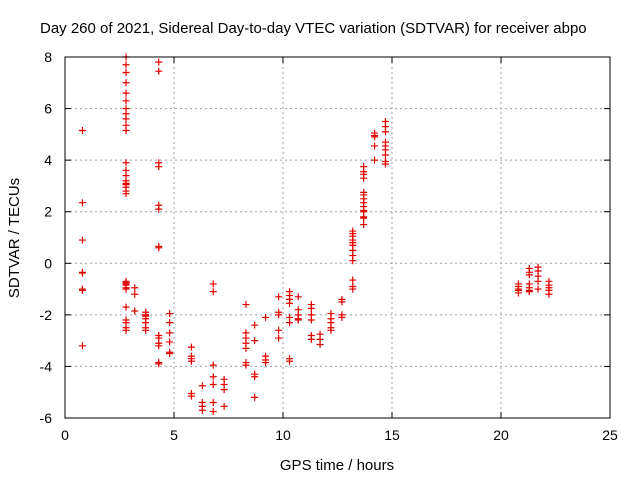 This screenshot has width=640, height=480. I want to click on y-tick-label: -6, so click(46, 418).